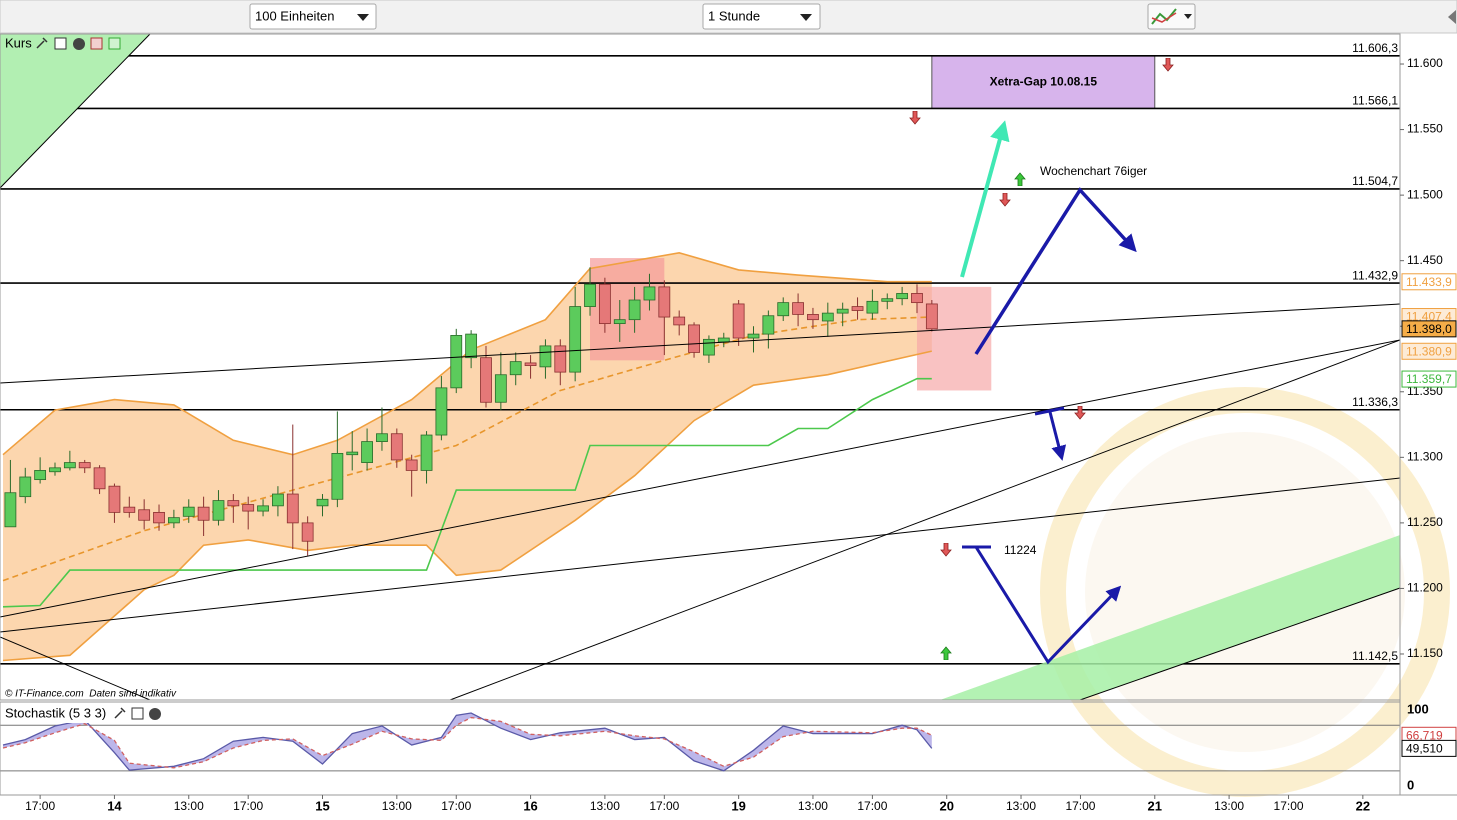 The width and height of the screenshot is (1457, 820). Describe the element at coordinates (1425, 63) in the screenshot. I see `y-tick-label: 11.600` at that location.